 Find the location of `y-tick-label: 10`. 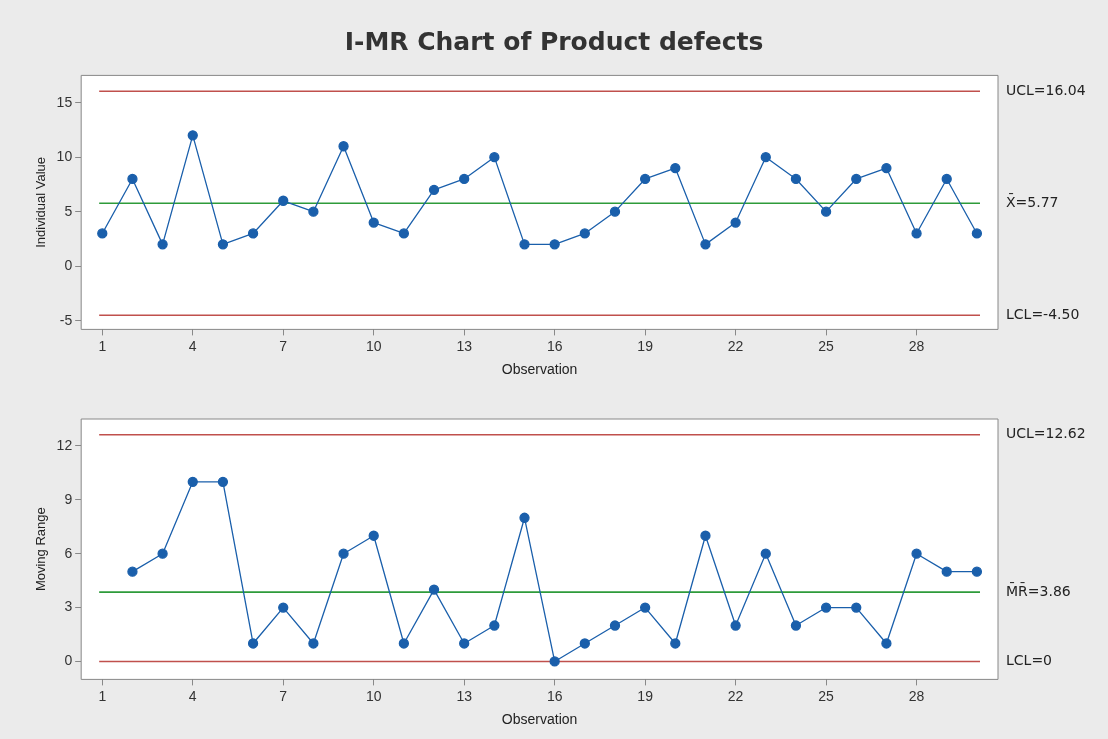

y-tick-label: 10 is located at coordinates (64, 156).